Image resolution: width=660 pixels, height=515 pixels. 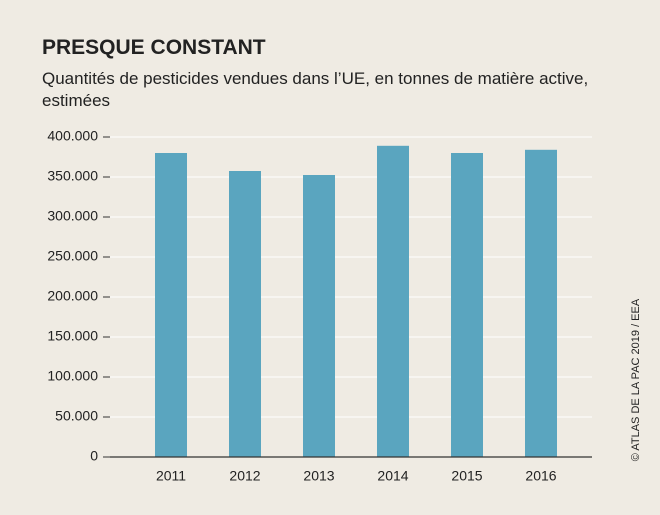 What do you see at coordinates (392, 476) in the screenshot?
I see `x-tick-label: 2014` at bounding box center [392, 476].